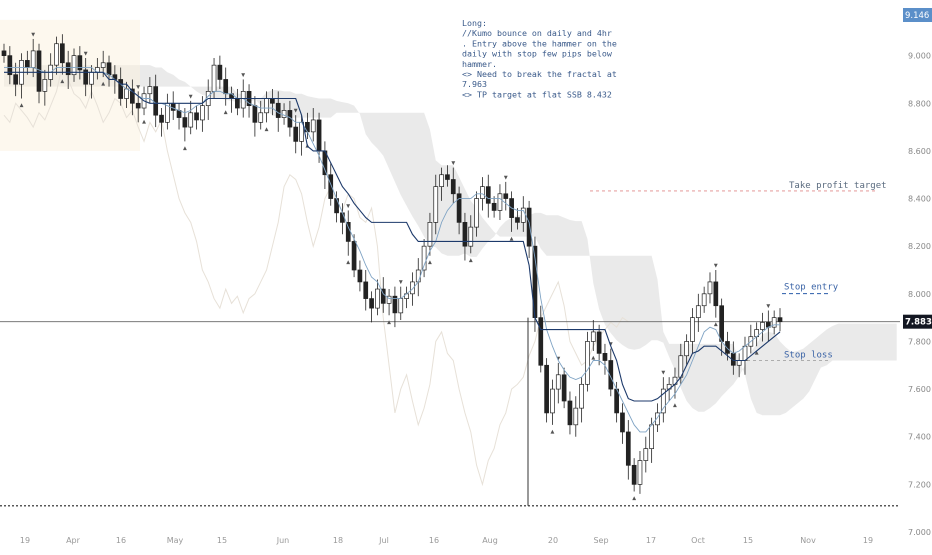 The width and height of the screenshot is (932, 555). I want to click on x-tick-label: Nov, so click(808, 540).